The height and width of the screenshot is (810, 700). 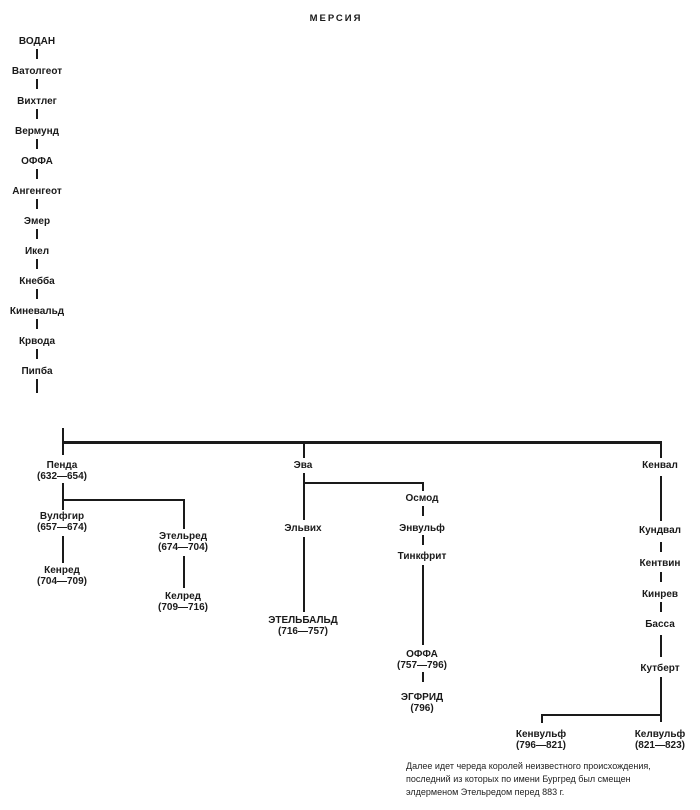 I want to click on tree-node-dates: (716—757), so click(x=303, y=631).